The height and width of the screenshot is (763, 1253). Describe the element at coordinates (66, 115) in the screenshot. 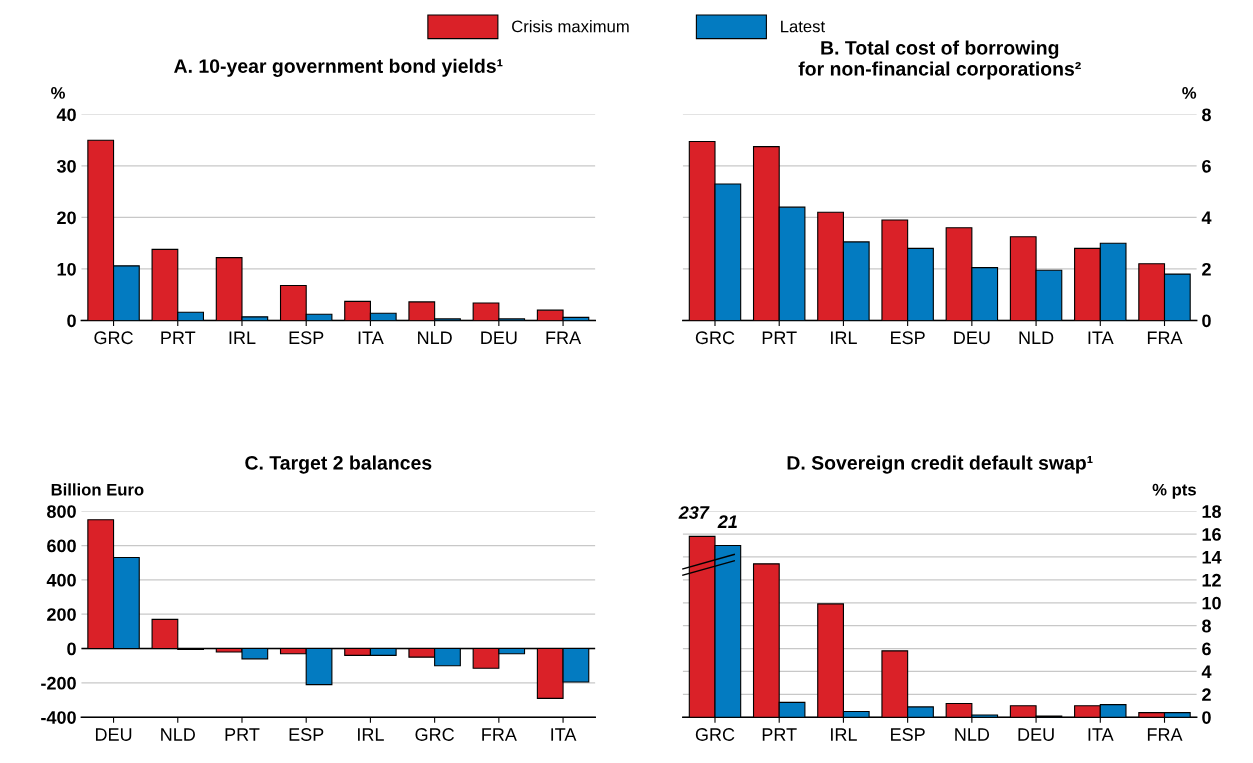

I see `y-tick-label: 40` at that location.